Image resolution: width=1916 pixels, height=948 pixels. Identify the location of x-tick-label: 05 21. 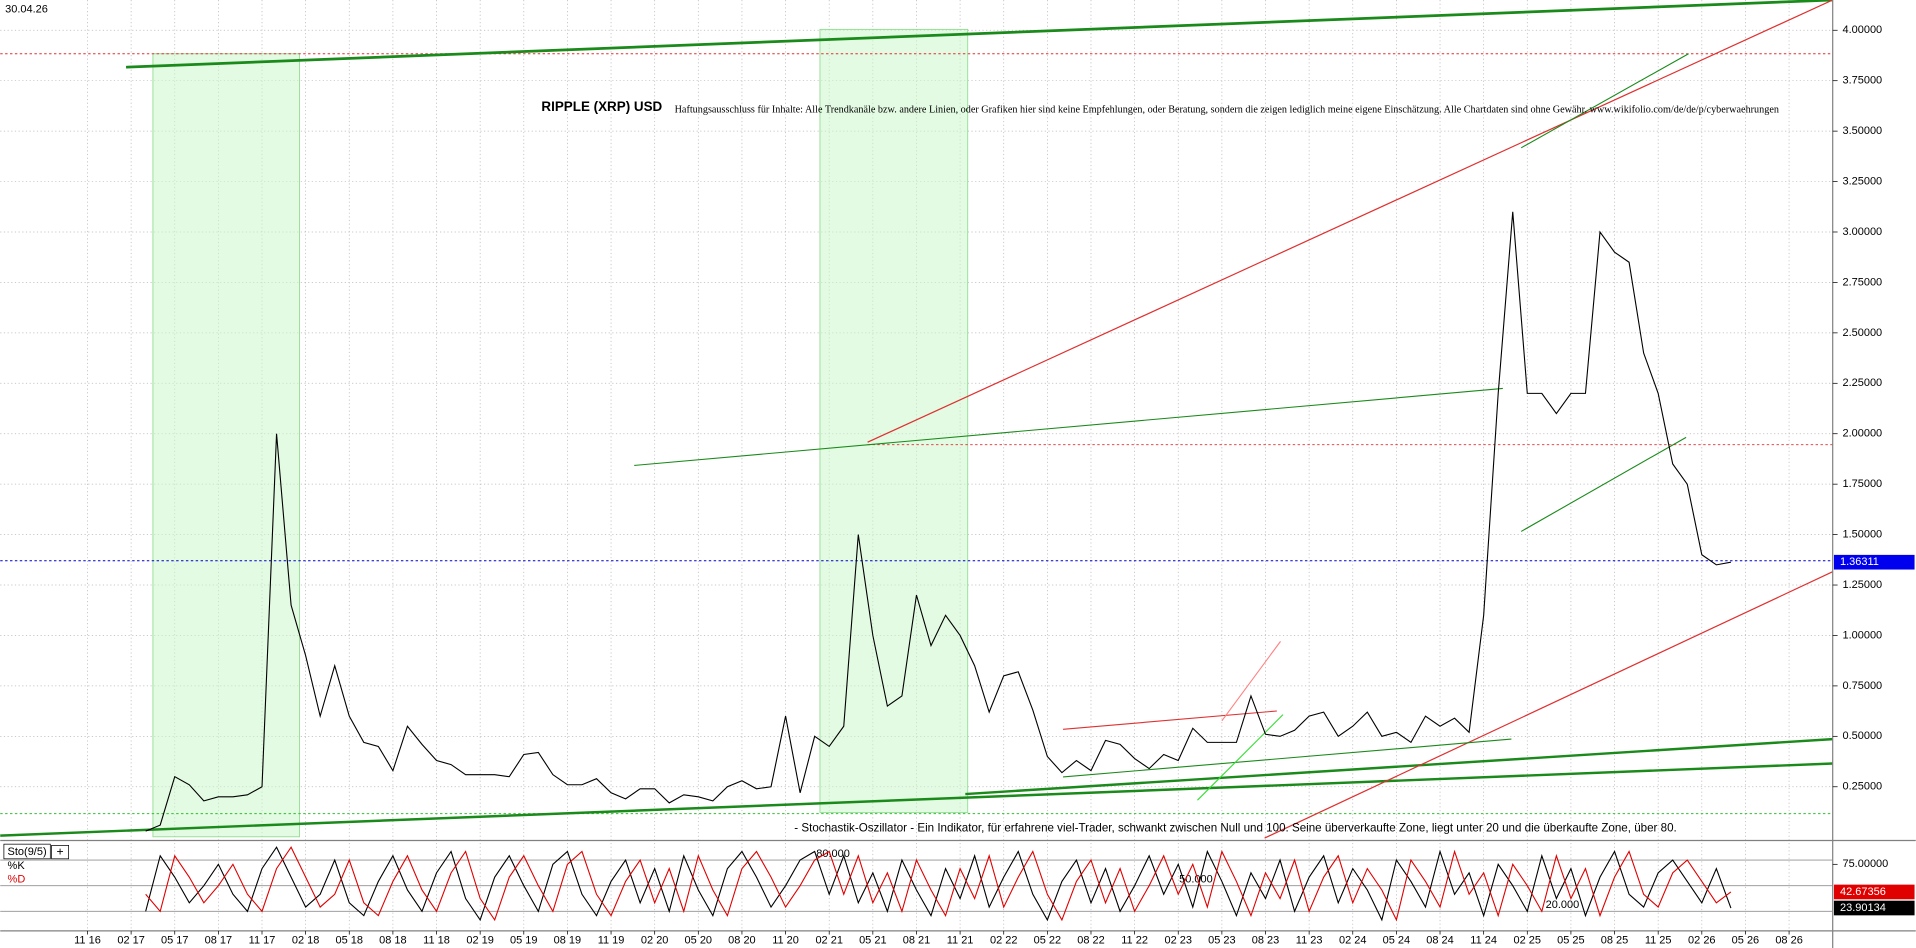
(873, 941).